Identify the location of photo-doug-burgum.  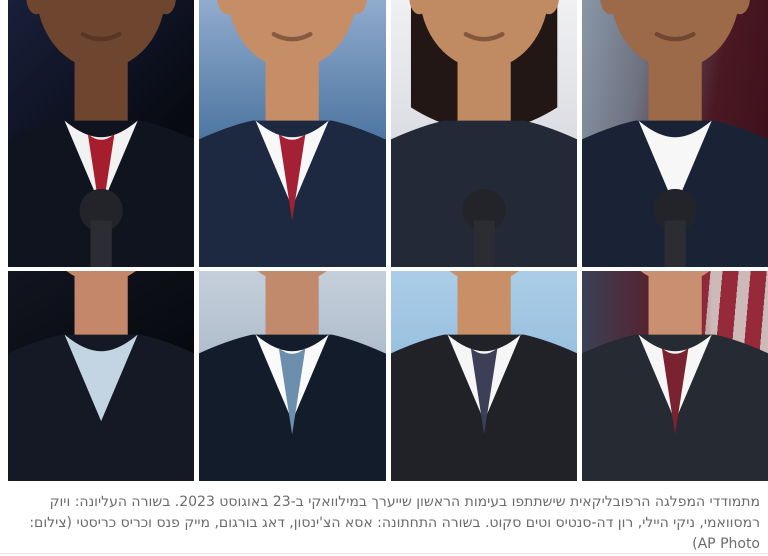
(483, 376).